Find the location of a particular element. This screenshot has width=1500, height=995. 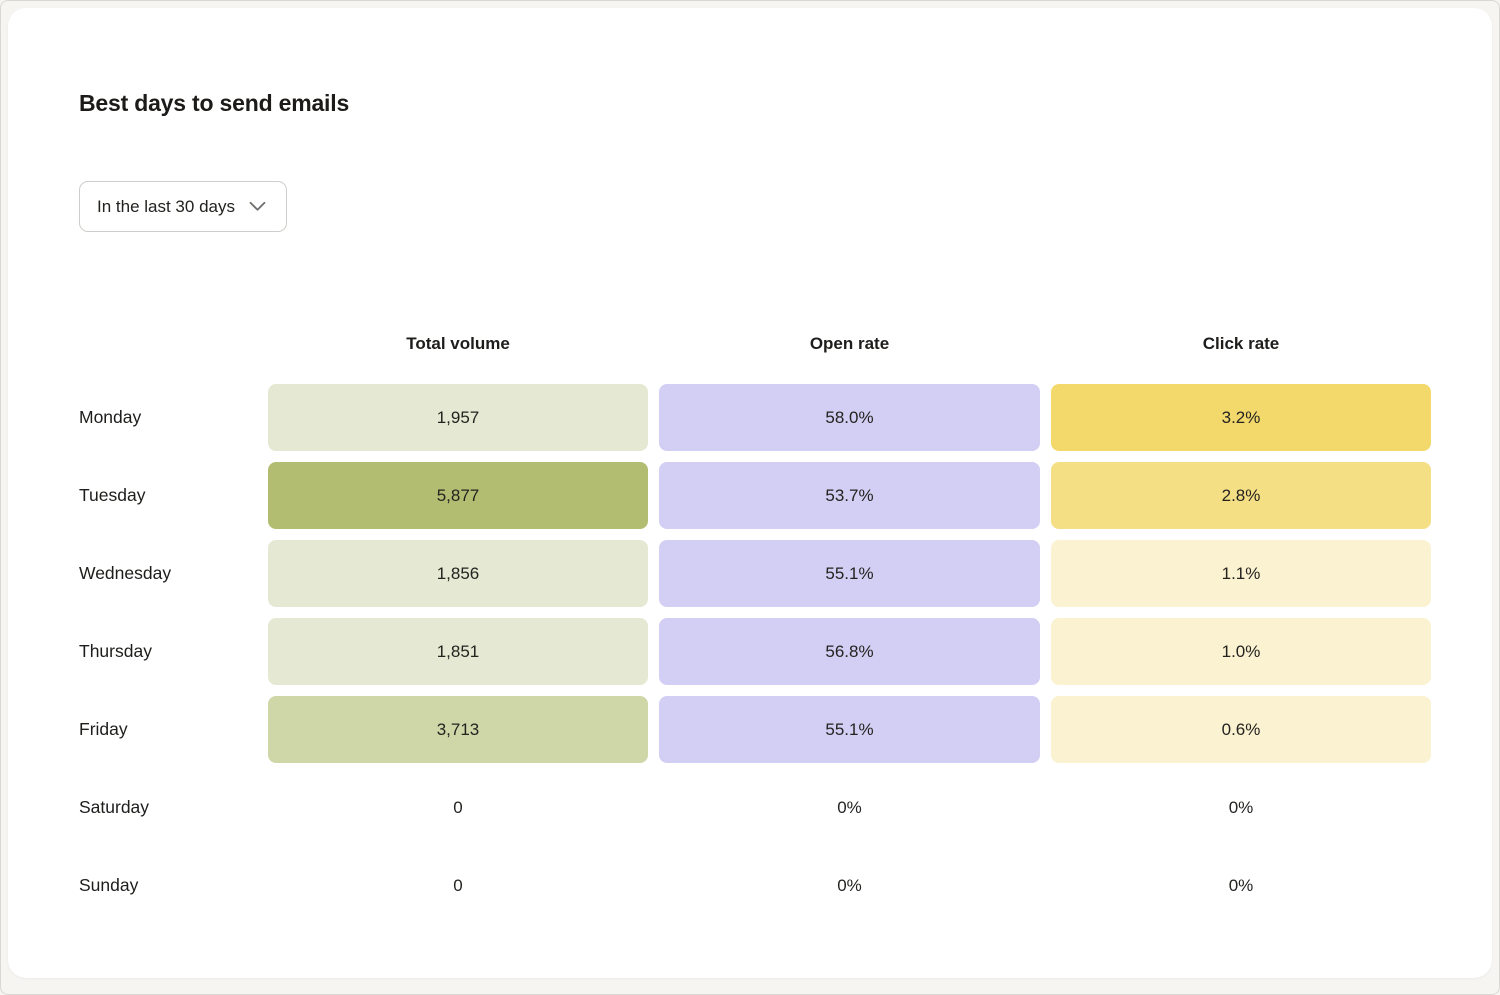

click-rate-cell: 1.1% is located at coordinates (1241, 573).